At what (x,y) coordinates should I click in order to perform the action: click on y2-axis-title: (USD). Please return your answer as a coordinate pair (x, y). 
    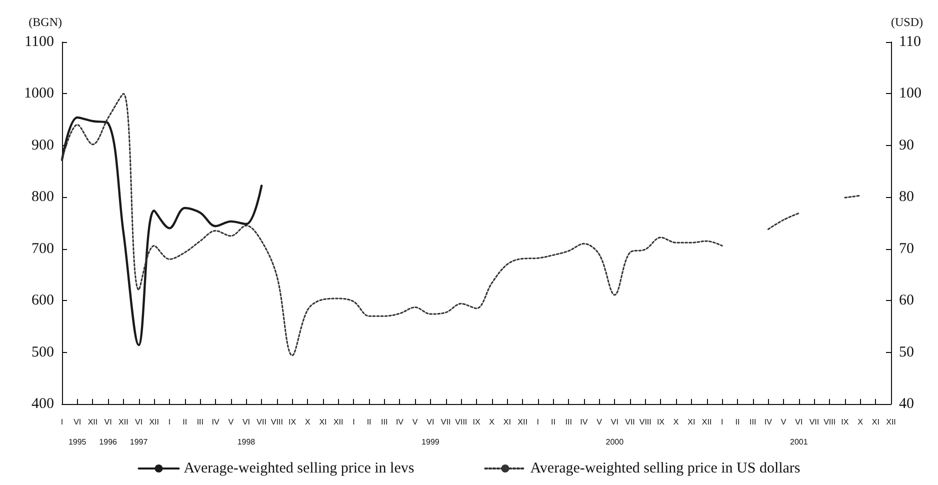
    Looking at the image, I should click on (907, 22).